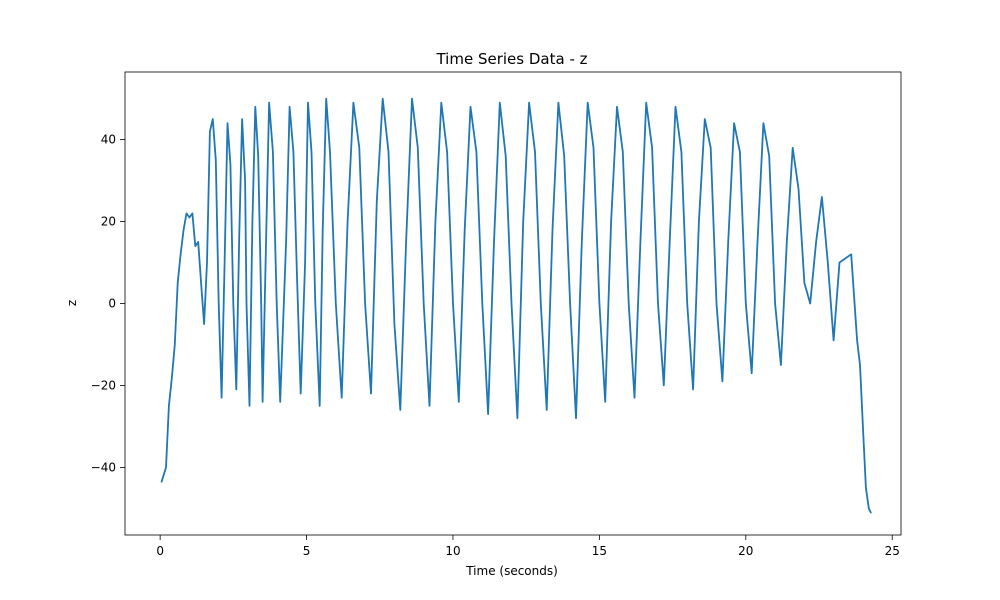 The image size is (1000, 600). What do you see at coordinates (599, 551) in the screenshot?
I see `x-tick-label: 15` at bounding box center [599, 551].